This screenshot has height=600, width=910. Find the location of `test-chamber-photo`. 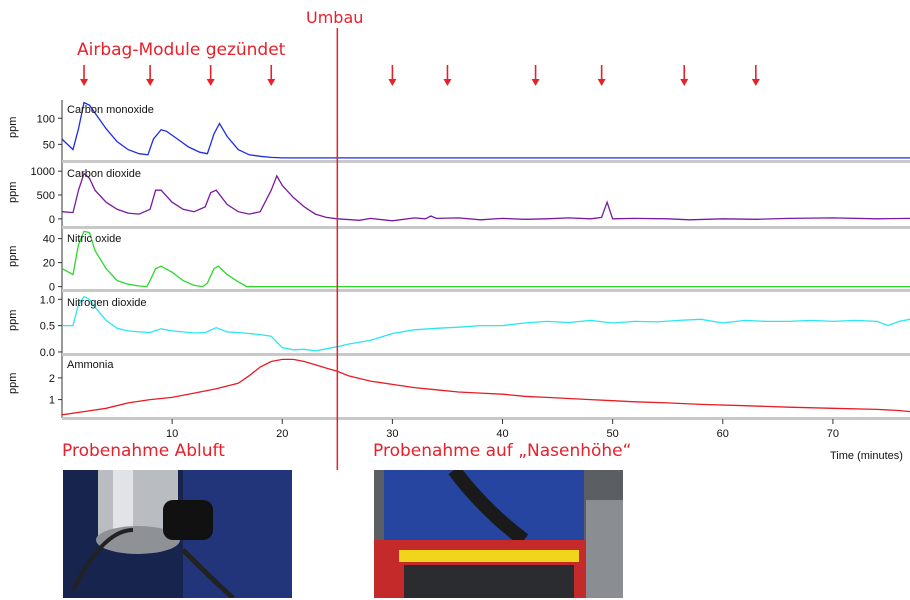

test-chamber-photo is located at coordinates (498, 534).